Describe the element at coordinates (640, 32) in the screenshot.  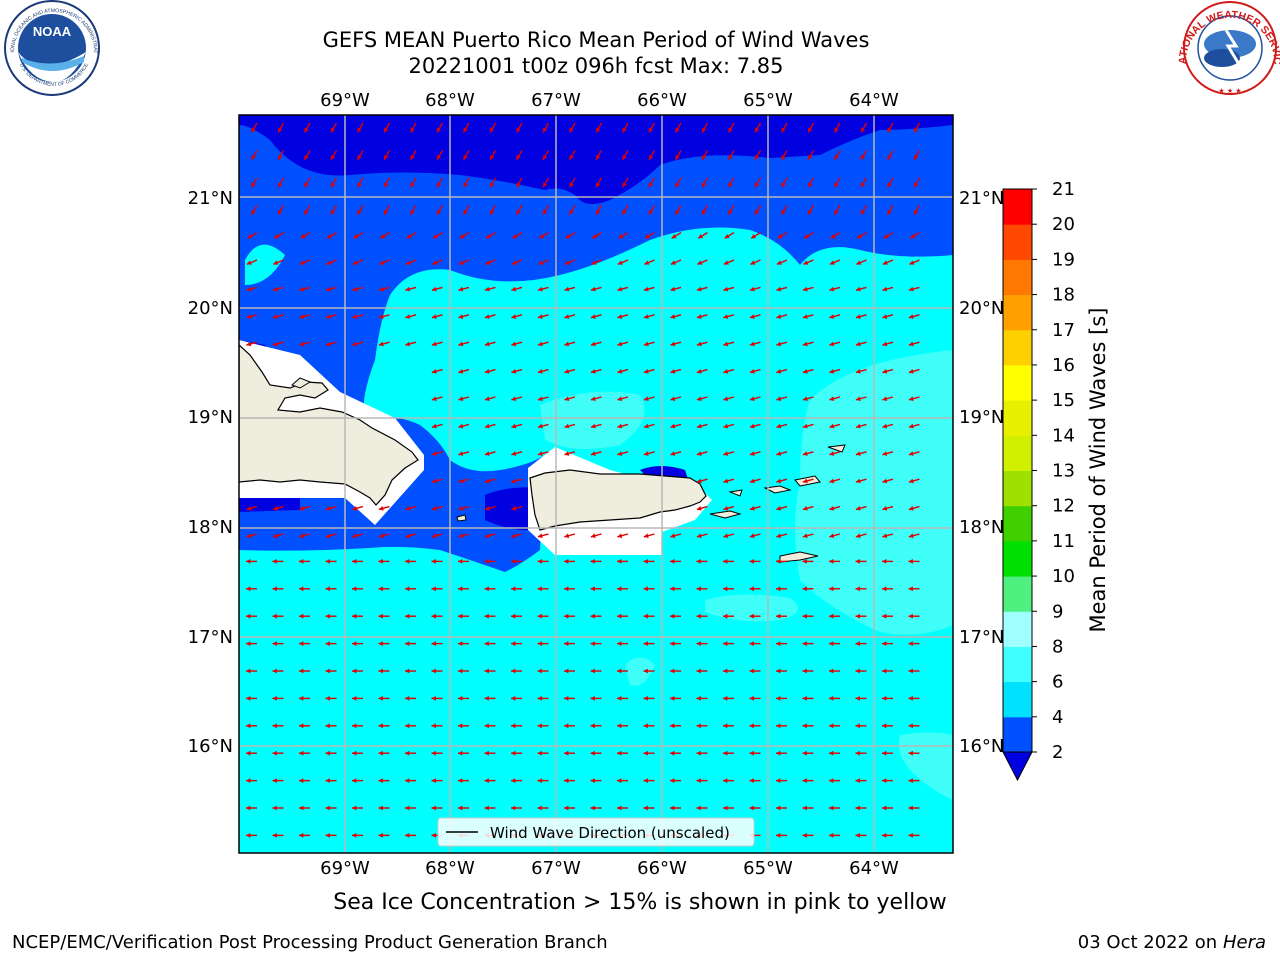
I see `svg-text: NATIONAL WEATHER SERVICE` at that location.